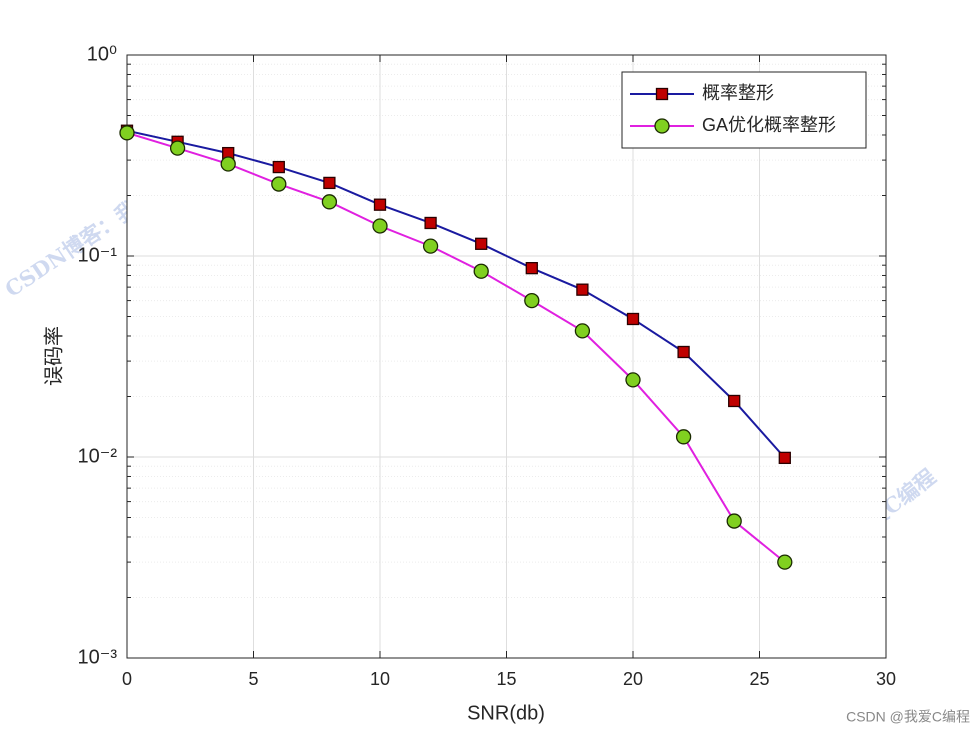 This screenshot has height=735, width=980. Describe the element at coordinates (98, 456) in the screenshot. I see `y-tick-label: 10⁻²` at that location.